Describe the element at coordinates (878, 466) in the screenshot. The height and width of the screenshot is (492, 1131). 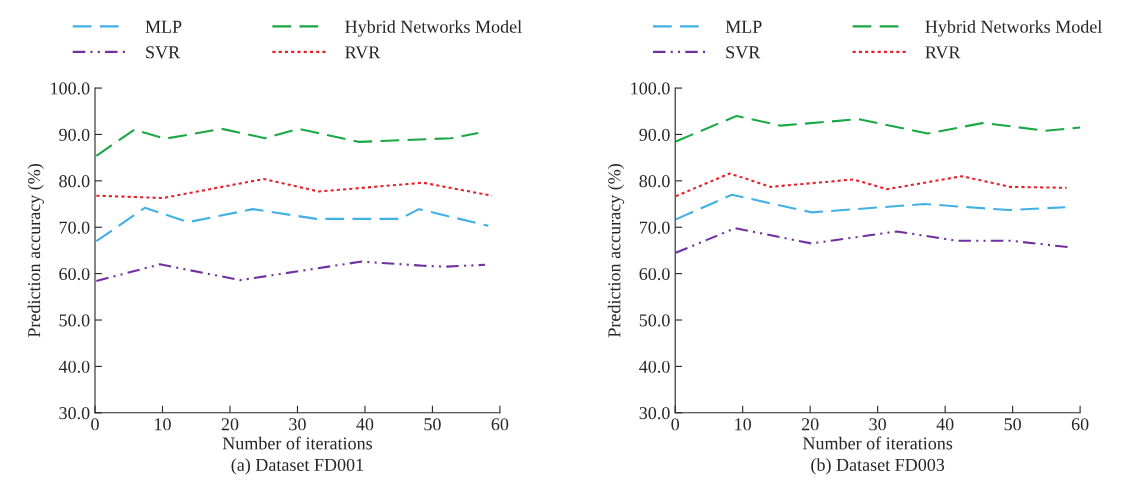
I see `text: (b) Dataset FD003` at that location.